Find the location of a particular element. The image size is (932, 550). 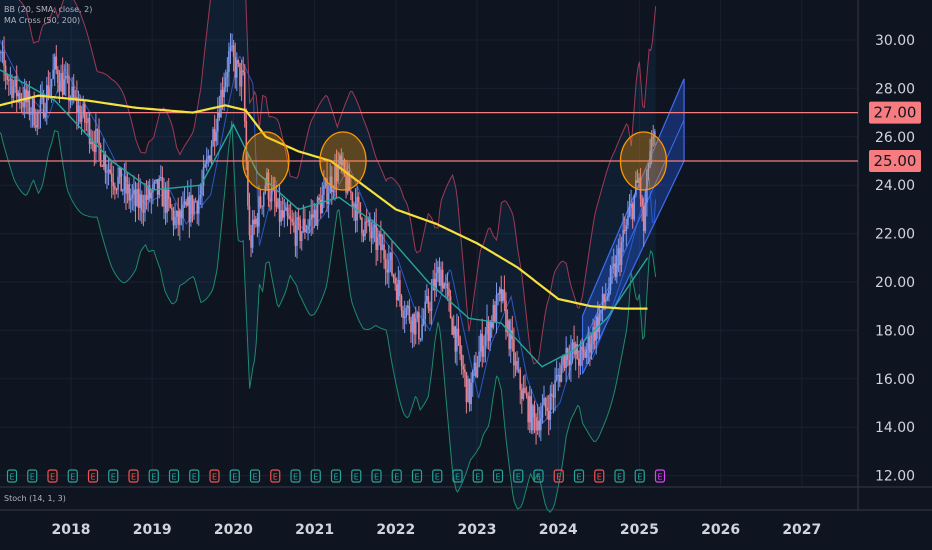

level-labels: 27.00 25.00 is located at coordinates (895, 136).